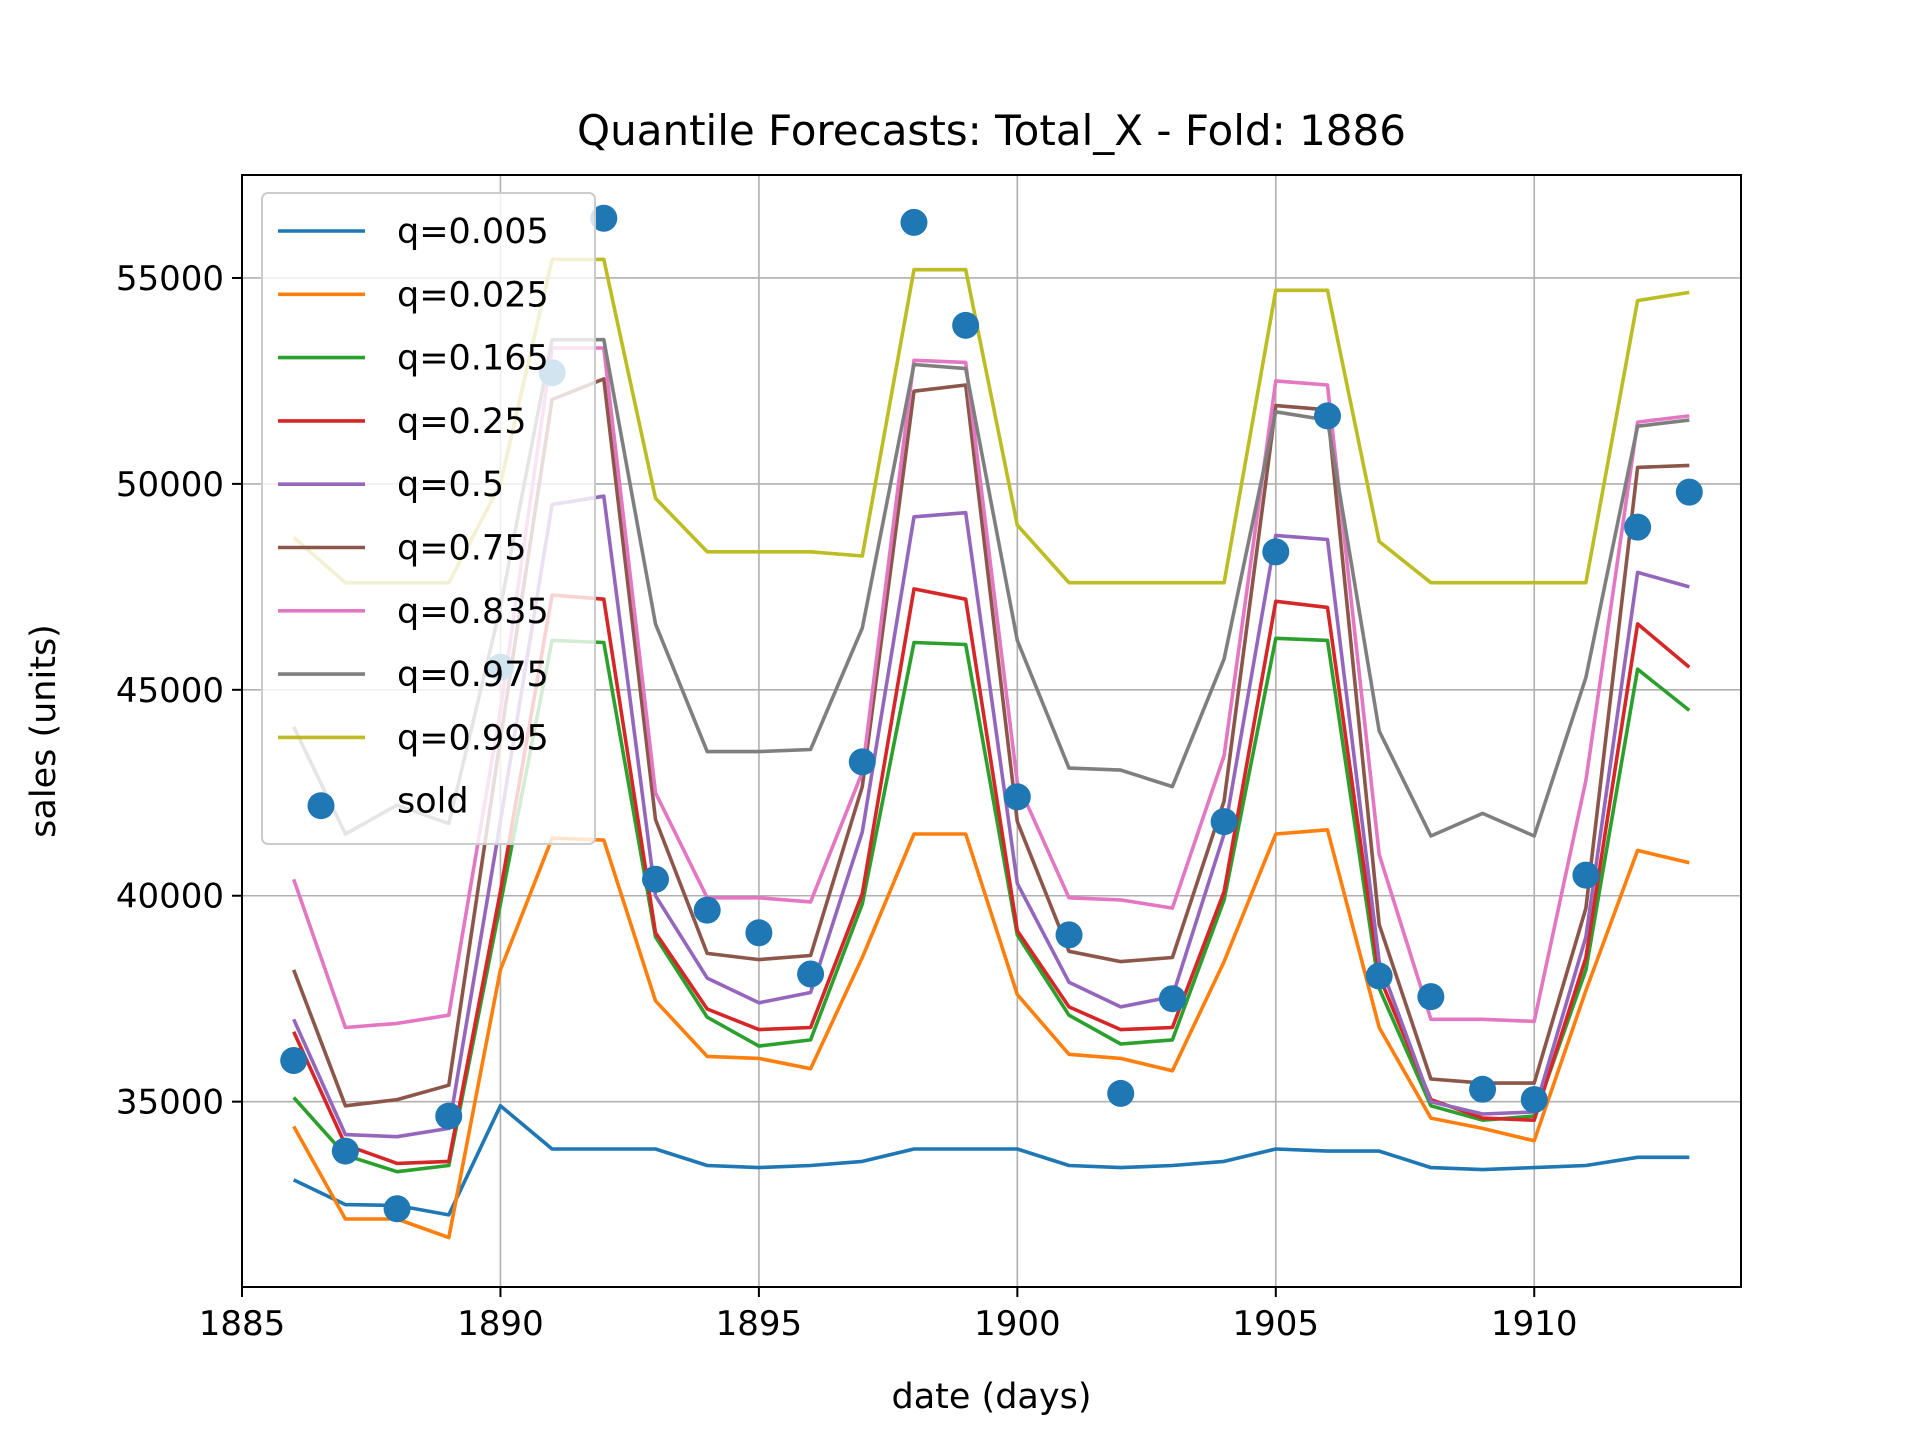  I want to click on y-axis-label: sales (units), so click(44, 731).